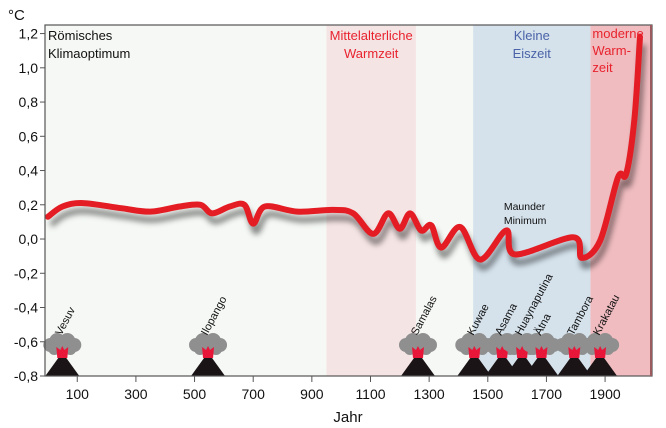 This screenshot has width=666, height=428. I want to click on y-tick-label: 0,6, so click(29, 136).